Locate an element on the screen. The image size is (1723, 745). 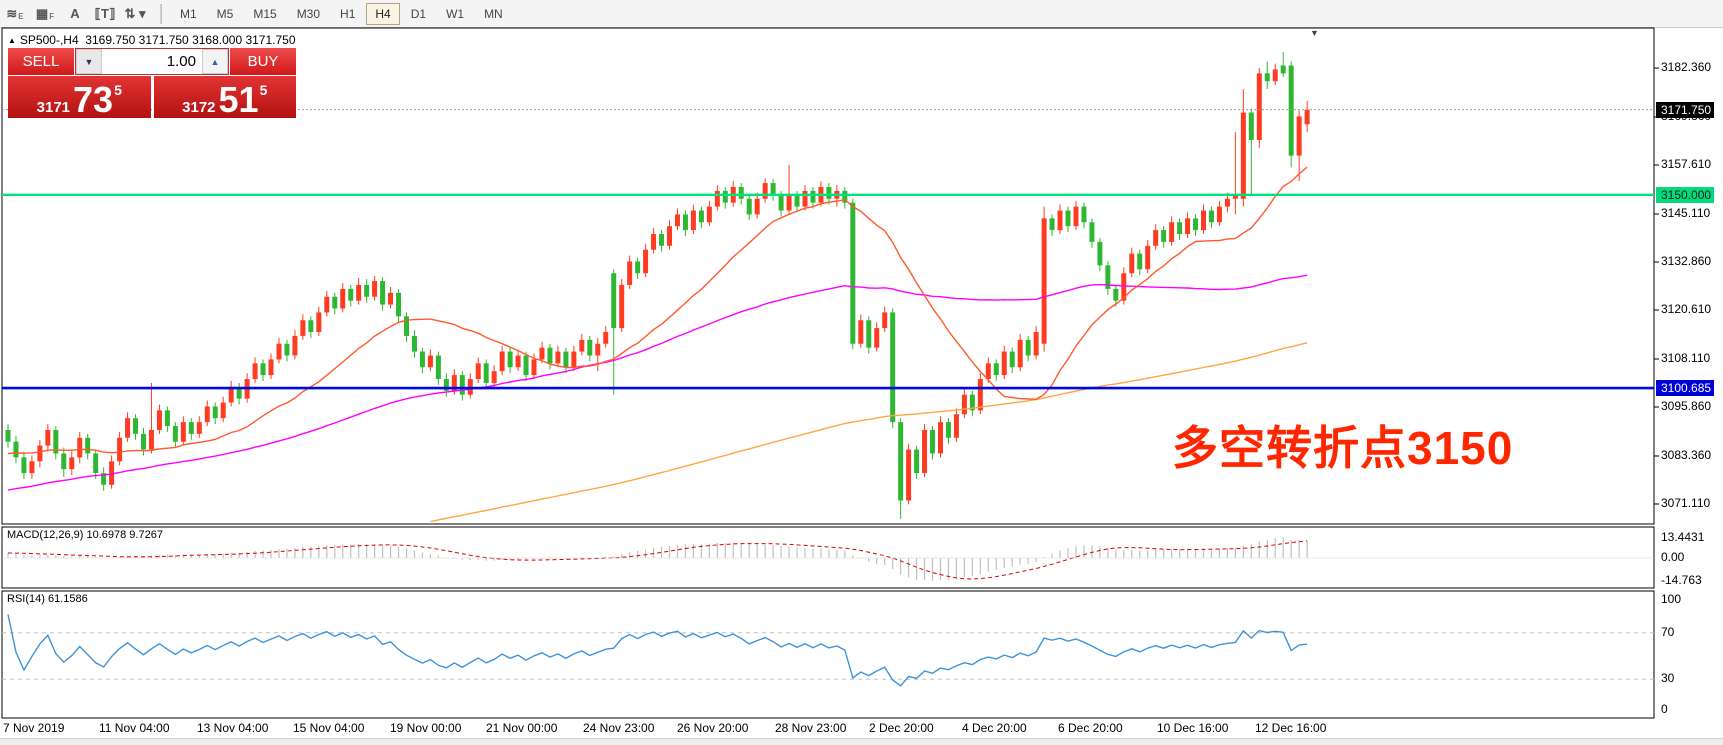
bid-price-box: 3171 73 5 is located at coordinates (79, 97).